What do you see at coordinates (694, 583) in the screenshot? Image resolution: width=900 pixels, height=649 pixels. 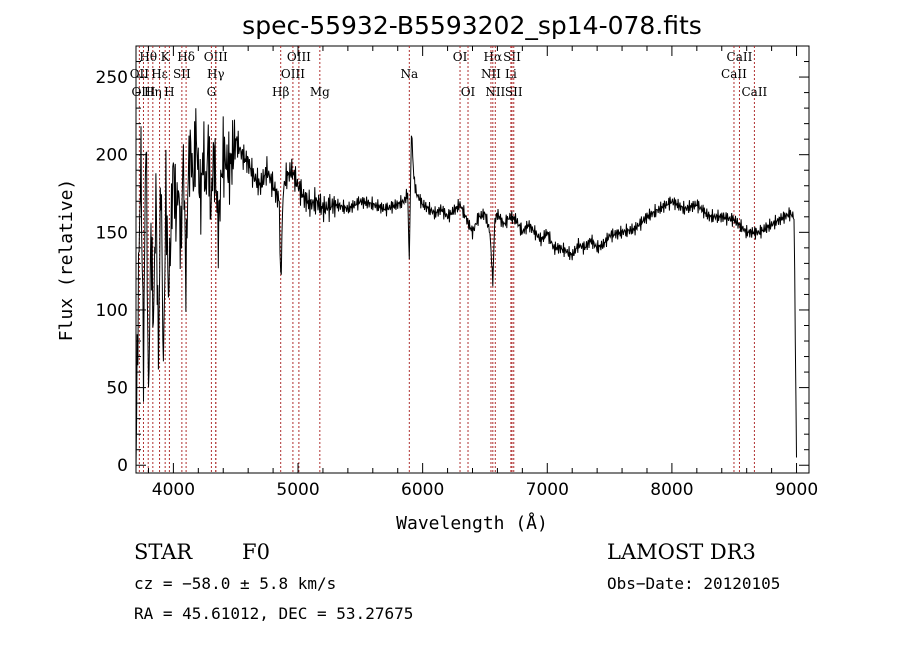 I see `observation-date: Obs−Date: 20120105` at bounding box center [694, 583].